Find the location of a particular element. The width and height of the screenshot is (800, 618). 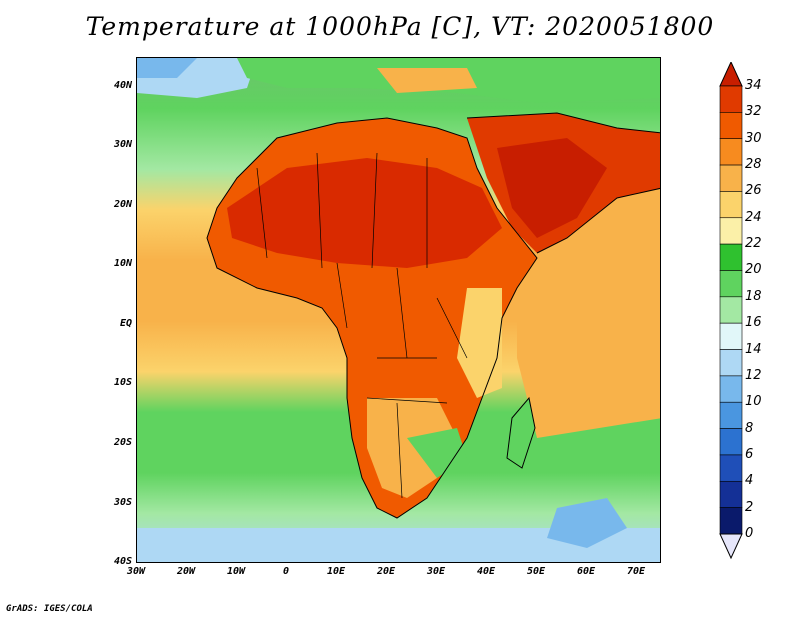

colorbar-label: 12 is located at coordinates (753, 375).